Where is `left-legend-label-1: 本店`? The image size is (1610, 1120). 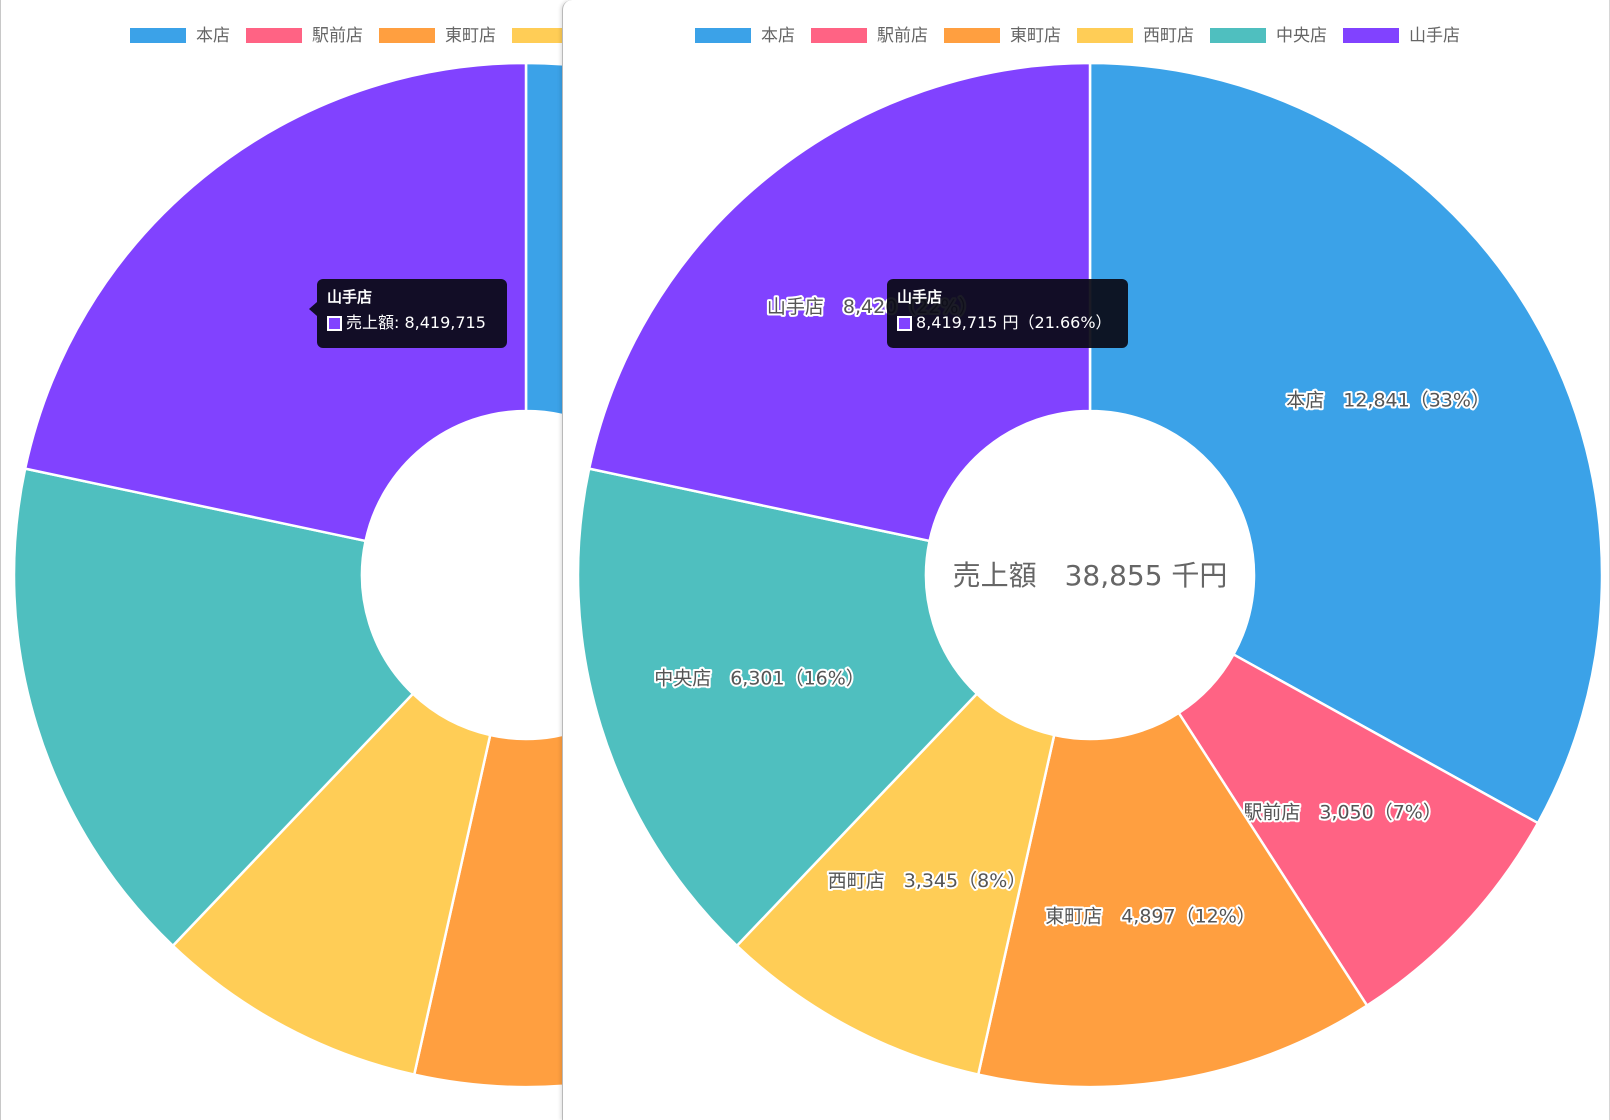 left-legend-label-1: 本店 is located at coordinates (213, 36).